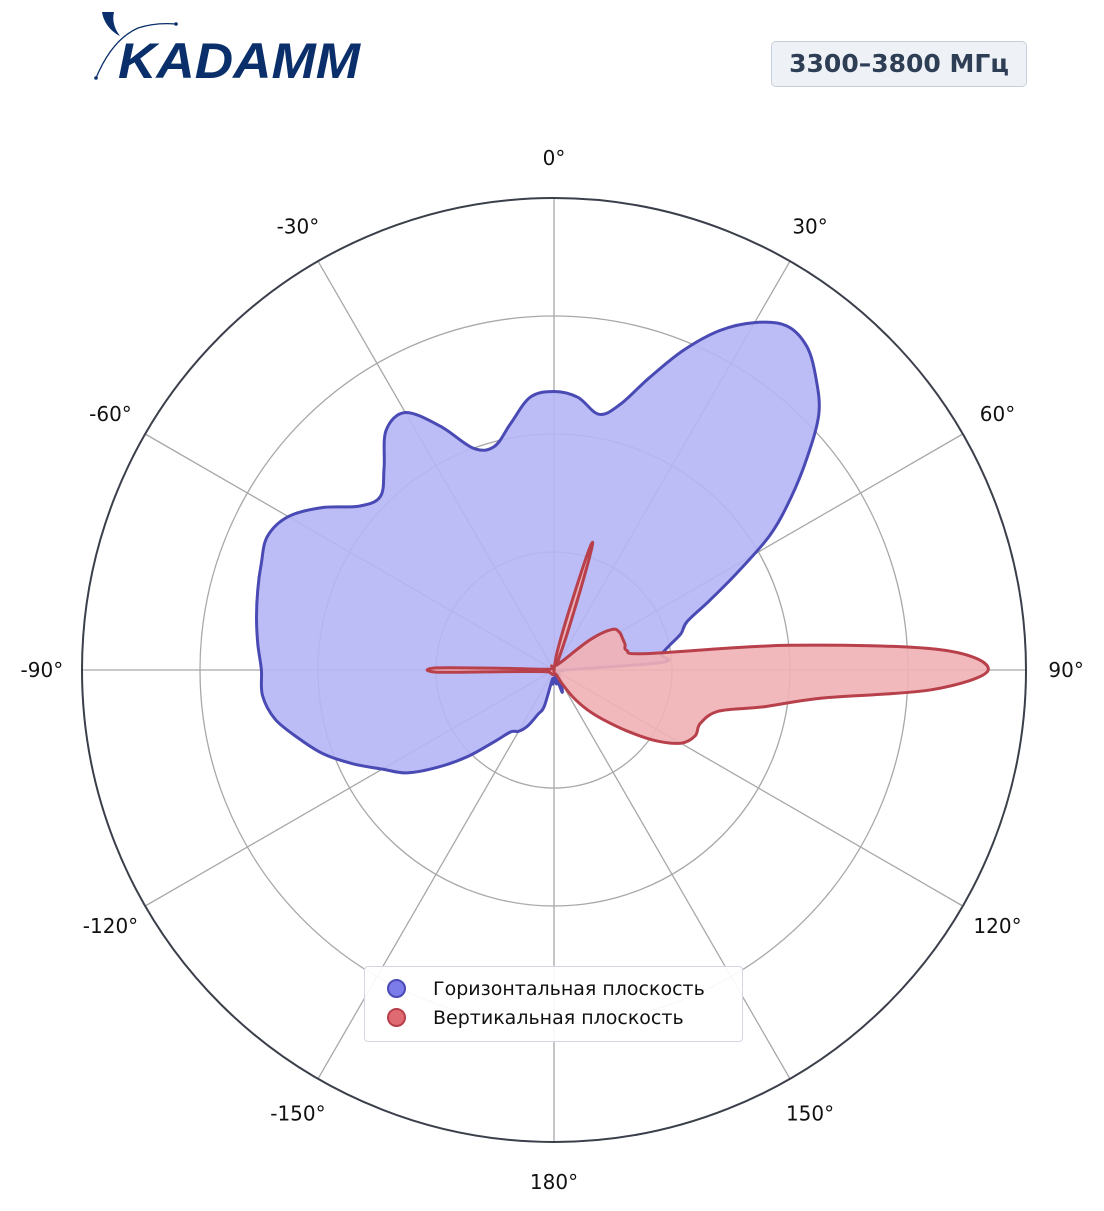 The width and height of the screenshot is (1104, 1211). I want to click on legend-item-vertical: Вертикальная плоскость, so click(562, 1018).